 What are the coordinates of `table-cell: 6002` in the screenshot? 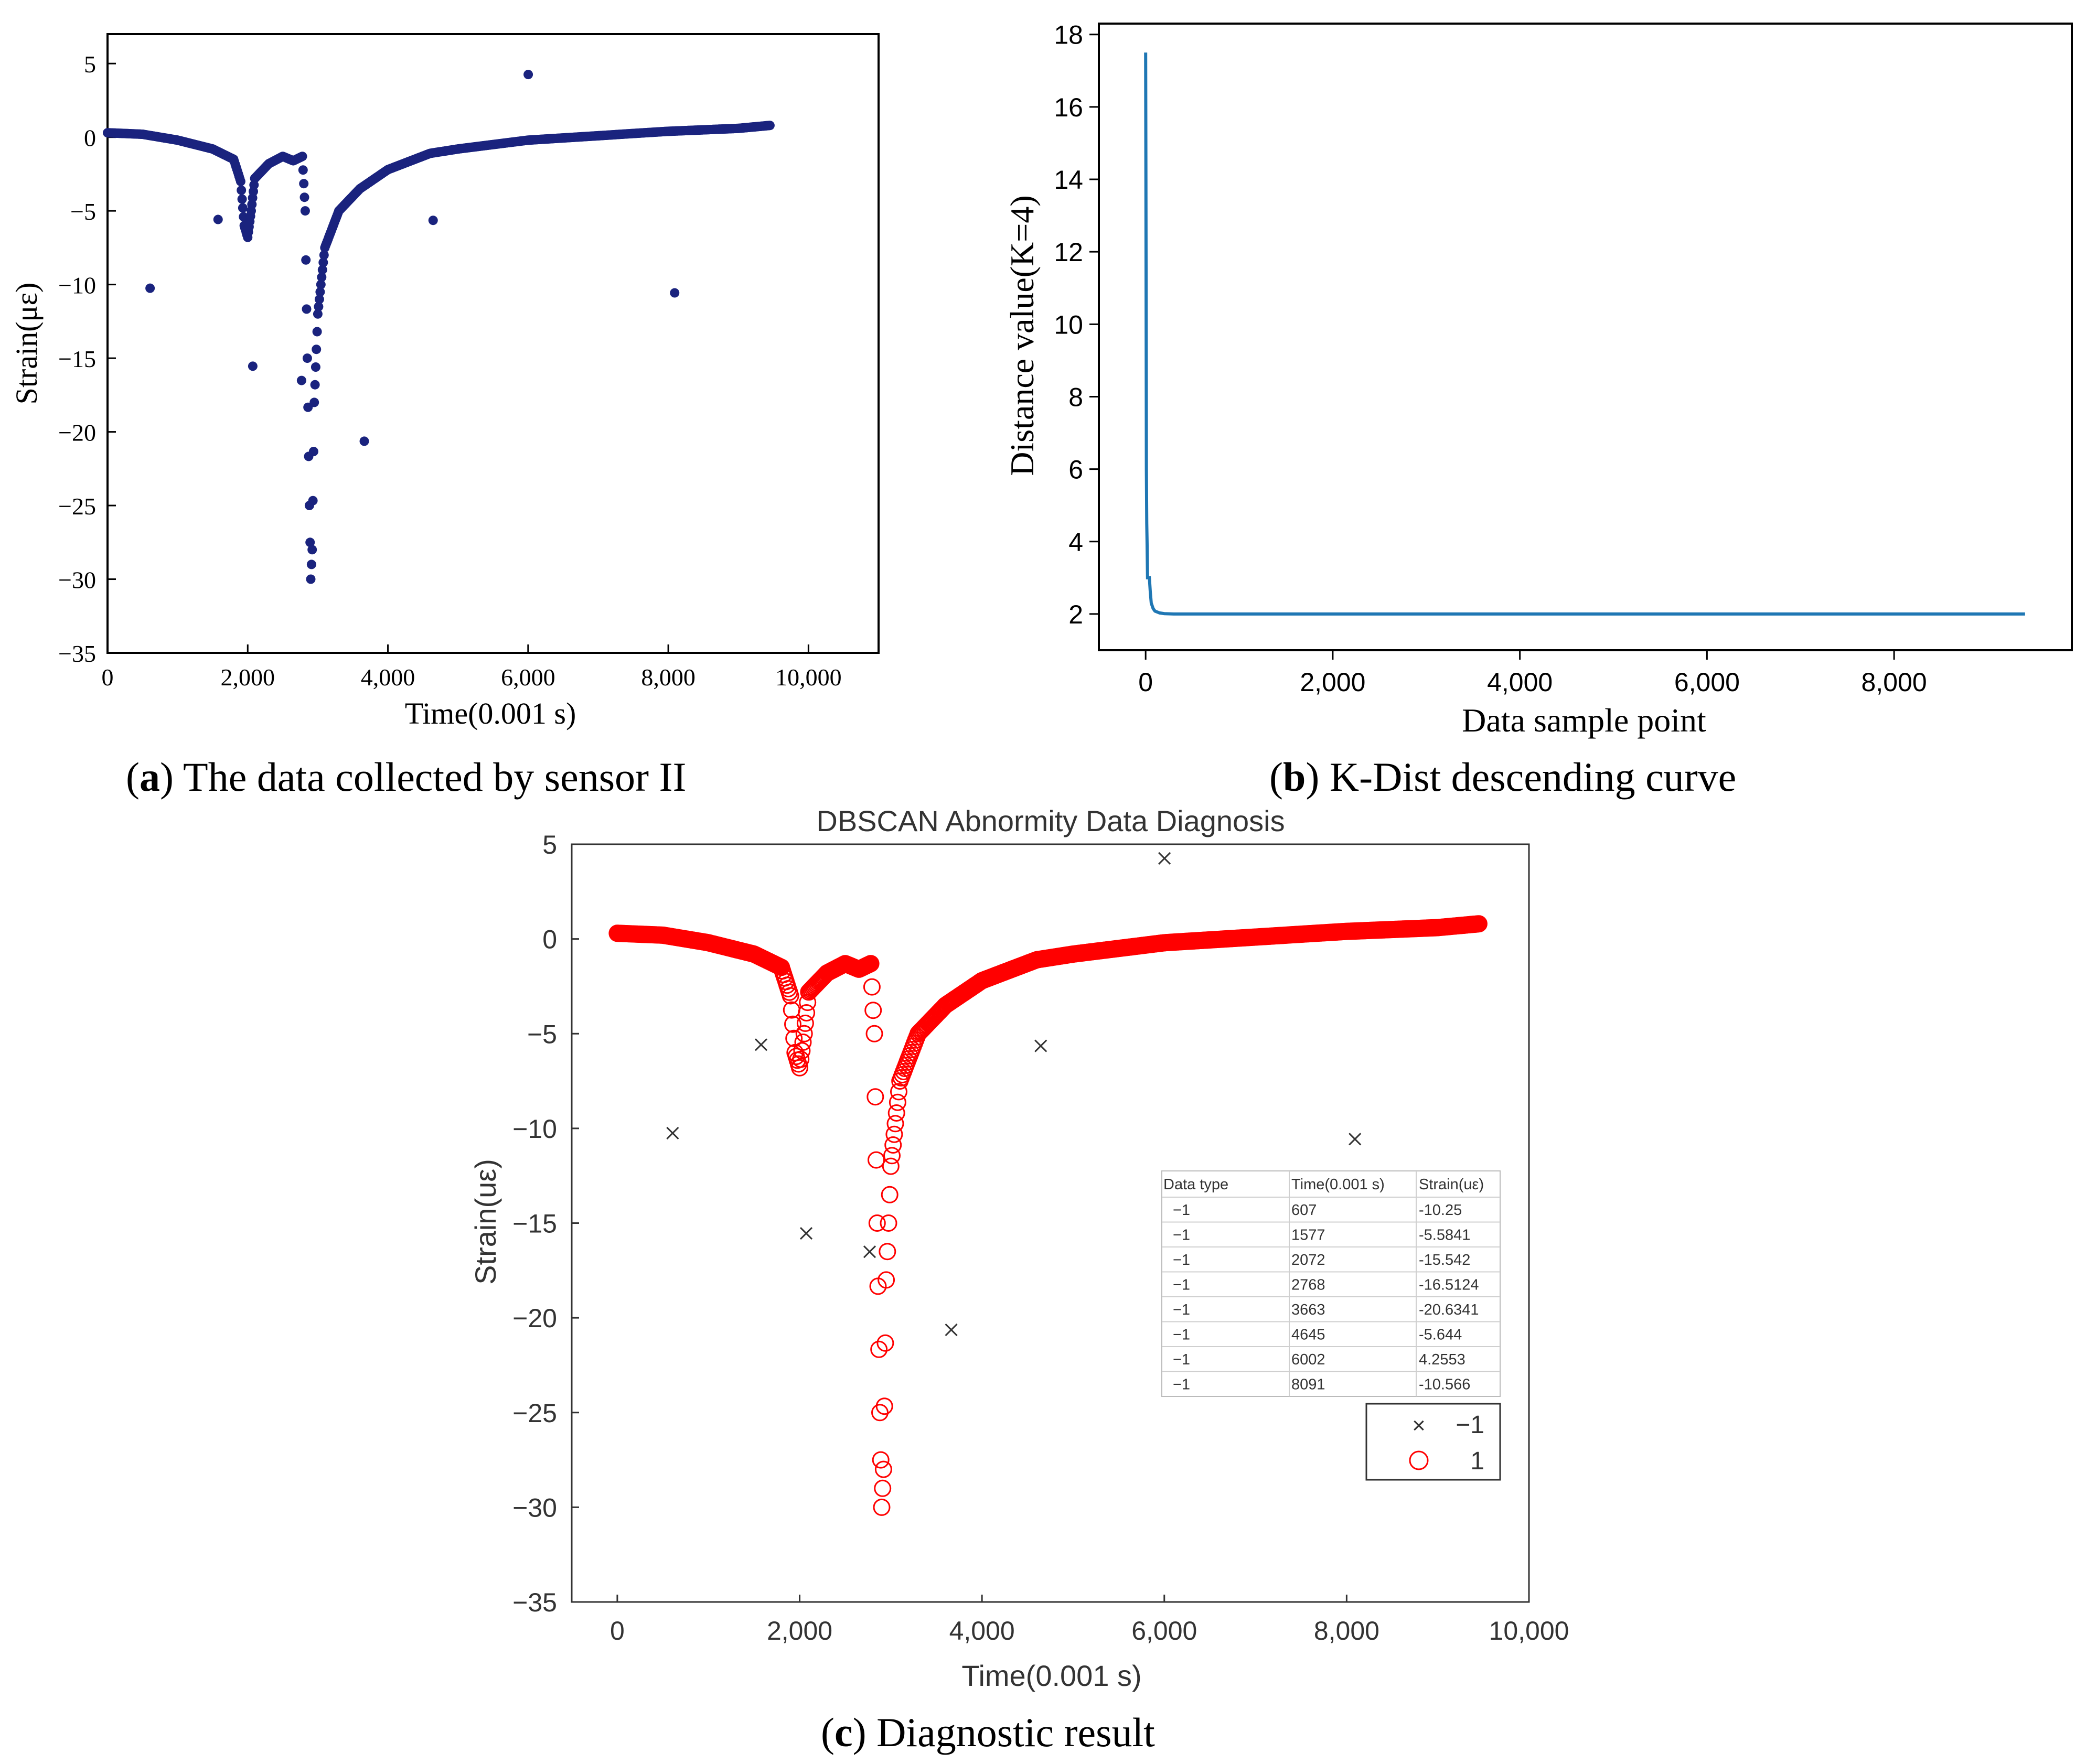 It's located at (1308, 1359).